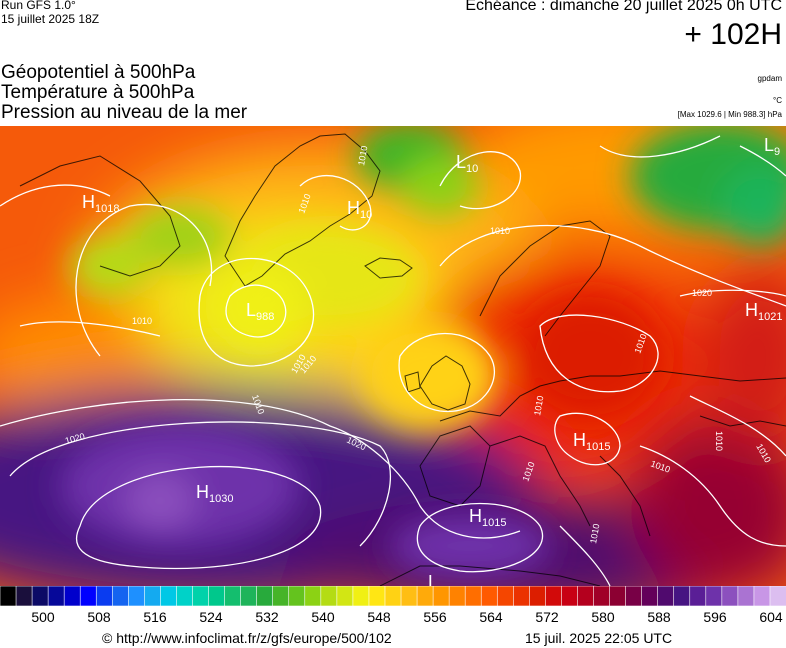 This screenshot has height=648, width=786. I want to click on lead-time-label: + 102H, so click(733, 34).